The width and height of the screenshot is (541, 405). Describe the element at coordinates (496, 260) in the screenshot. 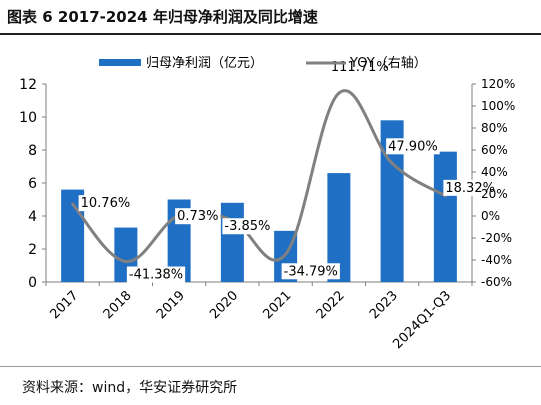

I see `right-tick-label: -40%` at that location.